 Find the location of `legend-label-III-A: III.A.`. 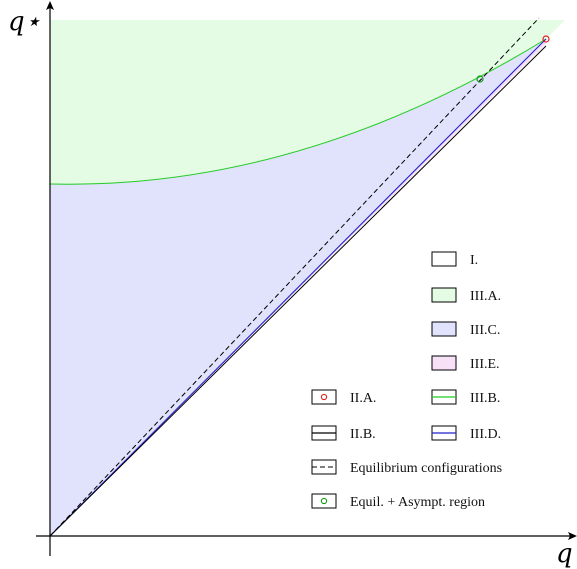

legend-label-III-A: III.A. is located at coordinates (485, 296).